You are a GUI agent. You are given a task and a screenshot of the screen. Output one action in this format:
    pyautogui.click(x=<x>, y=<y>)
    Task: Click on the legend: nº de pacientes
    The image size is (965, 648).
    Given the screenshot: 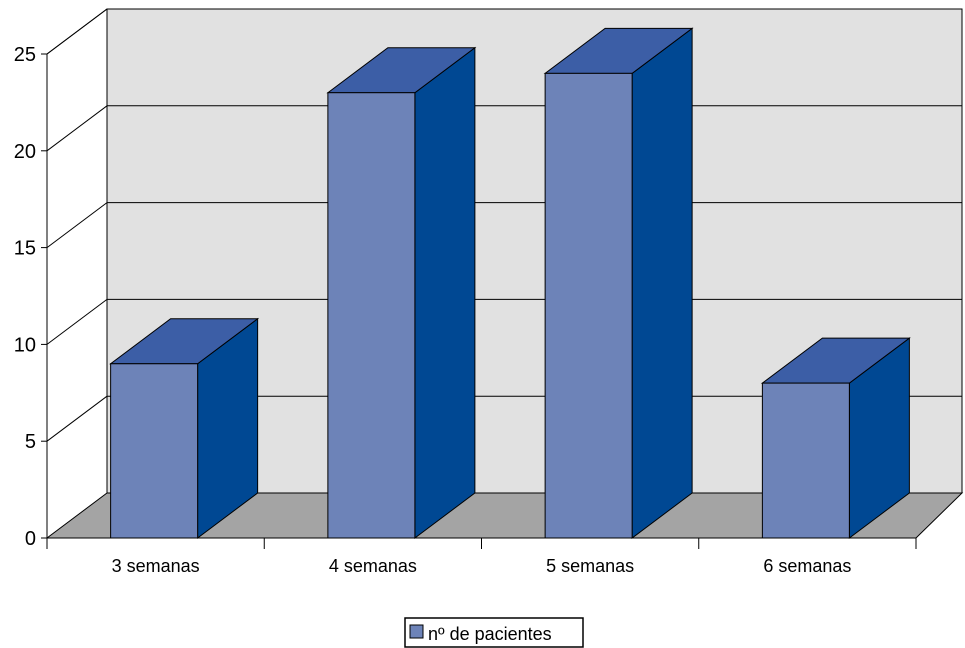 What is the action you would take?
    pyautogui.click(x=494, y=632)
    